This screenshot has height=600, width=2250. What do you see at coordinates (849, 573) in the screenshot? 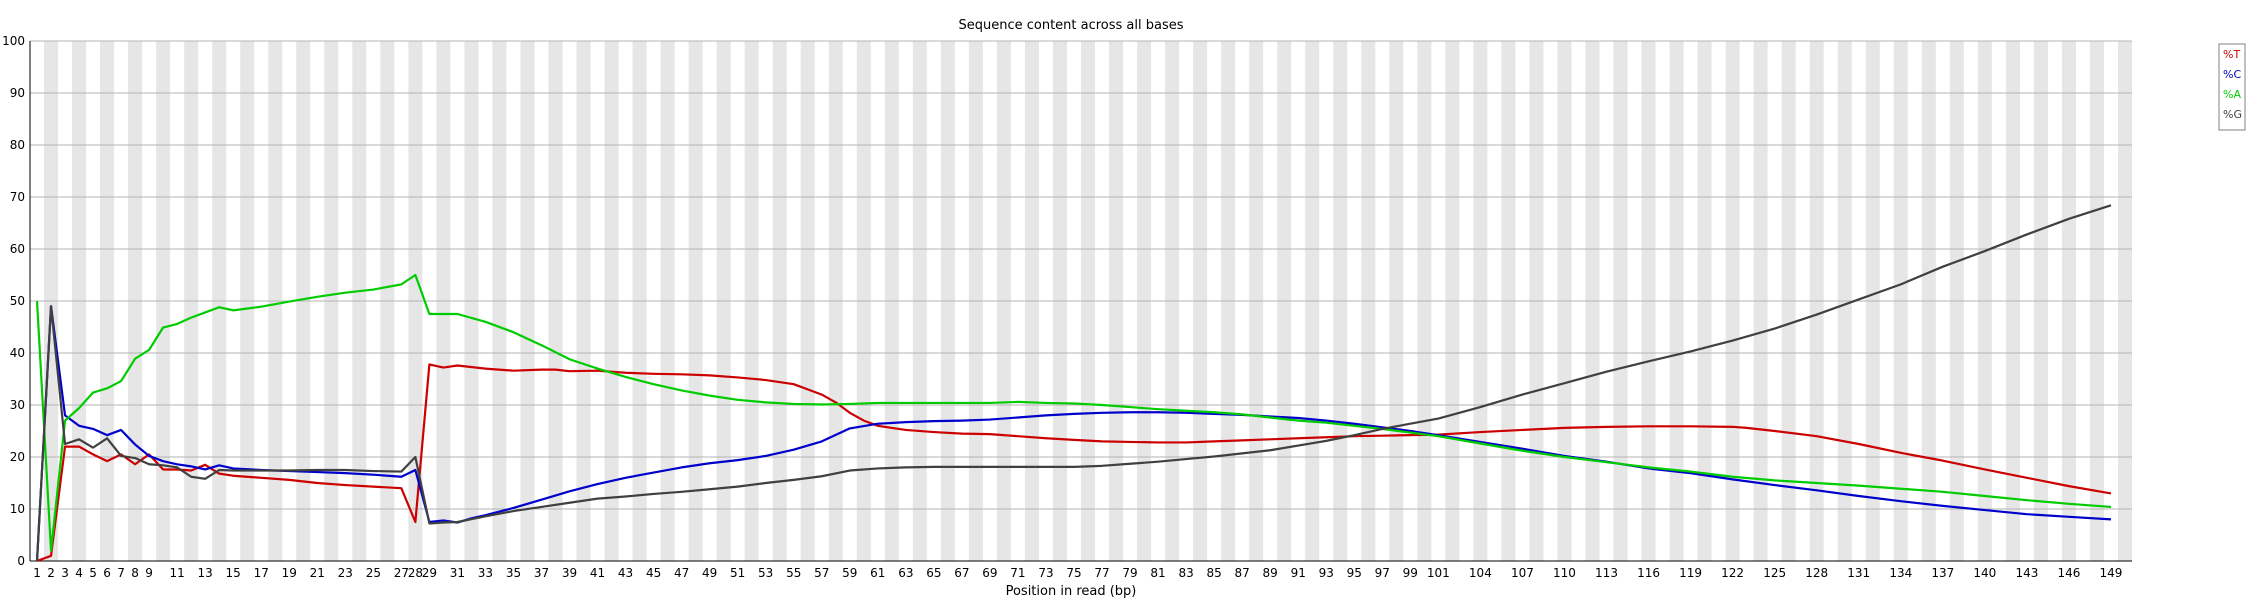
I see `x-tick-label: 59` at bounding box center [849, 573].